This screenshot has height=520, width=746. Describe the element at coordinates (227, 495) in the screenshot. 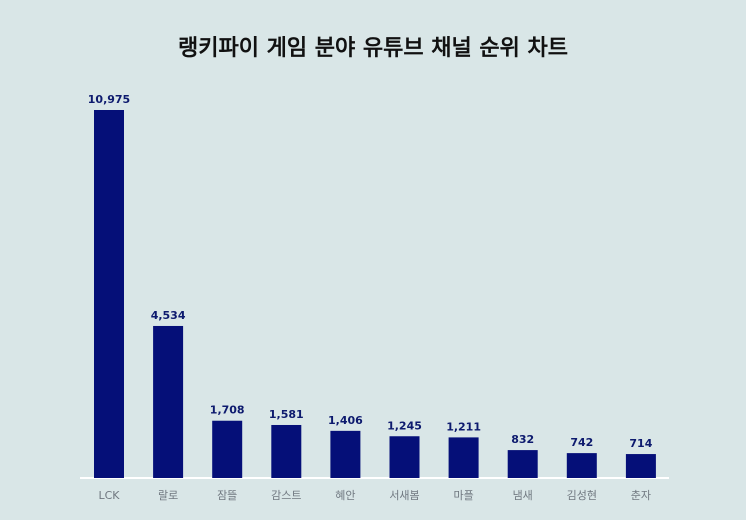

I see `category-label: 잠뜰` at that location.